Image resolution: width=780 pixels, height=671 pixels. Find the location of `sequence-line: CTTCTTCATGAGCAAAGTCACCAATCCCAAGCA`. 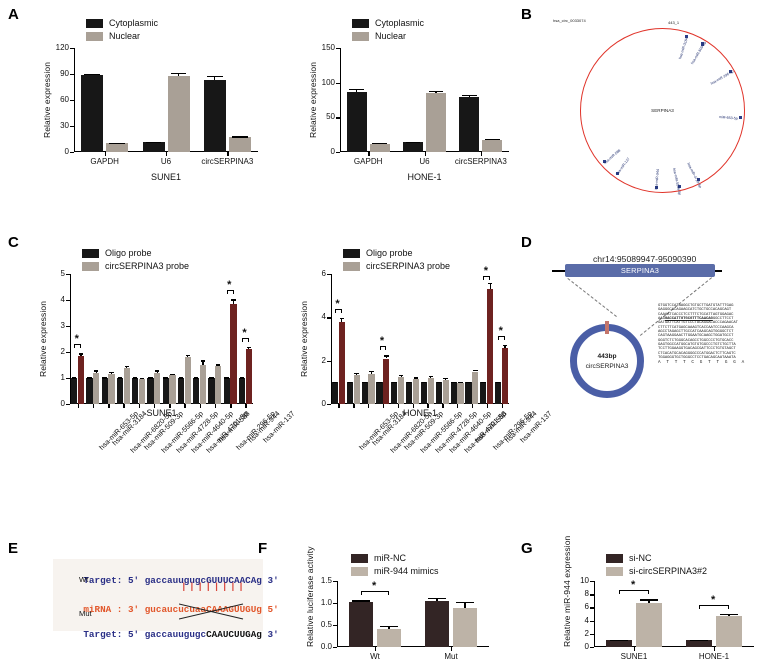

sequence-line: CTTCTTCATGAGCAAAGTCACCAATCCCAAGCA is located at coordinates (696, 327).